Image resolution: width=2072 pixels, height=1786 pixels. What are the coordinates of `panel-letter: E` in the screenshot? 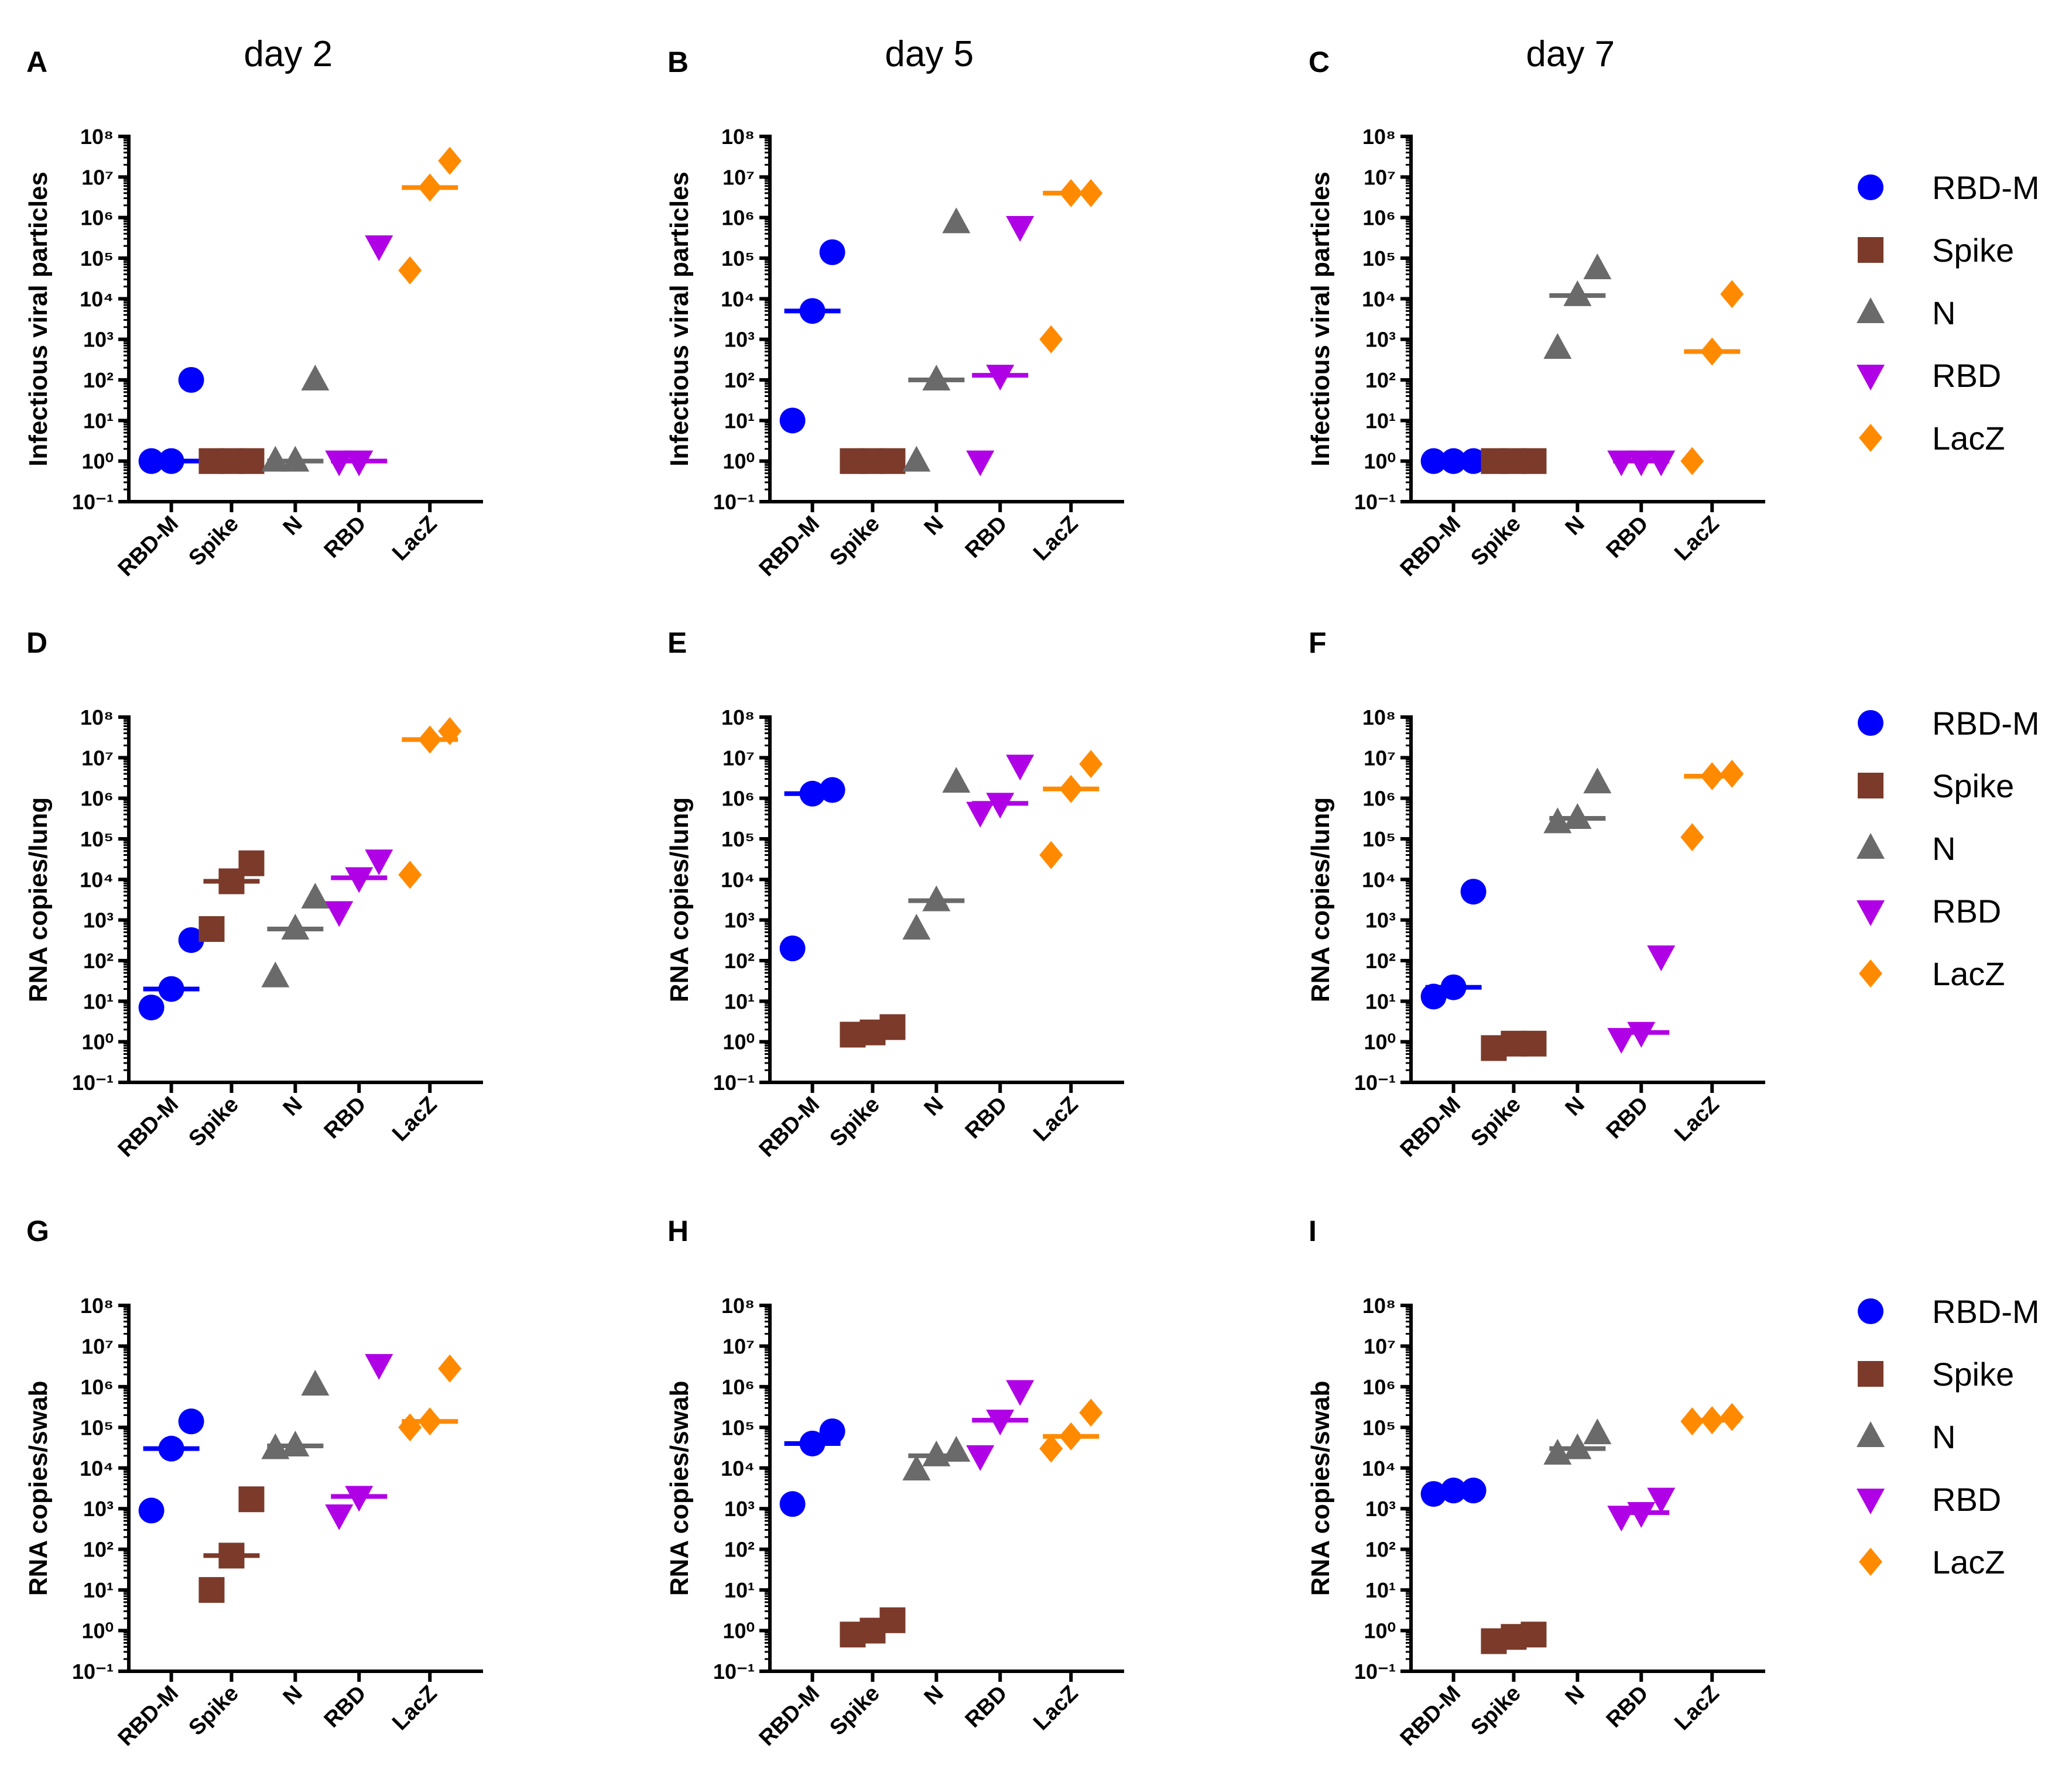 It's located at (677, 642).